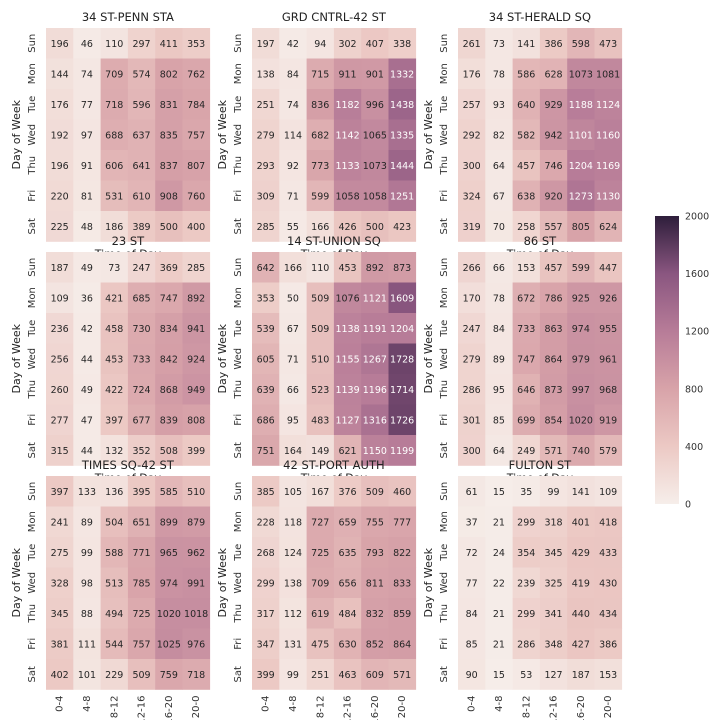 Image resolution: width=720 pixels, height=720 pixels. What do you see at coordinates (60, 553) in the screenshot?
I see `cell-value-label: 275` at bounding box center [60, 553].